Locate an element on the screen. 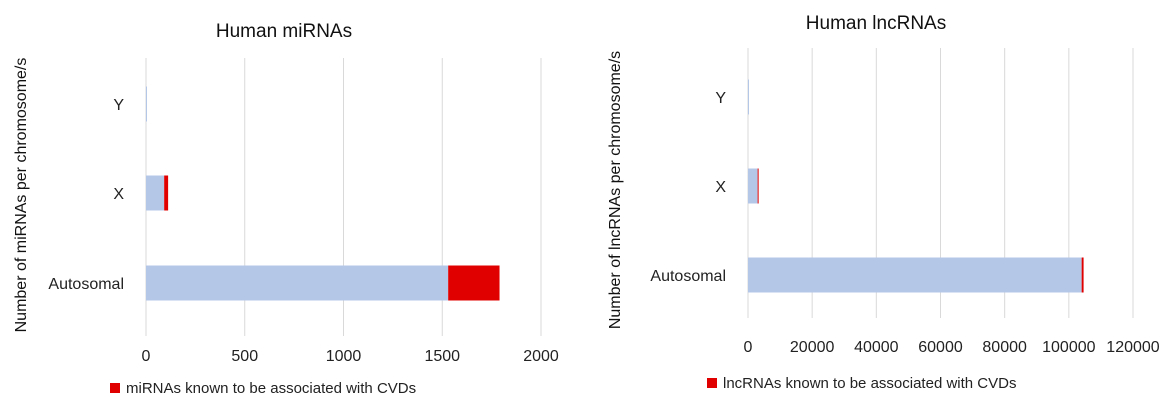 This screenshot has height=394, width=1164. mirna-x-tick-label: 1500 is located at coordinates (442, 356).